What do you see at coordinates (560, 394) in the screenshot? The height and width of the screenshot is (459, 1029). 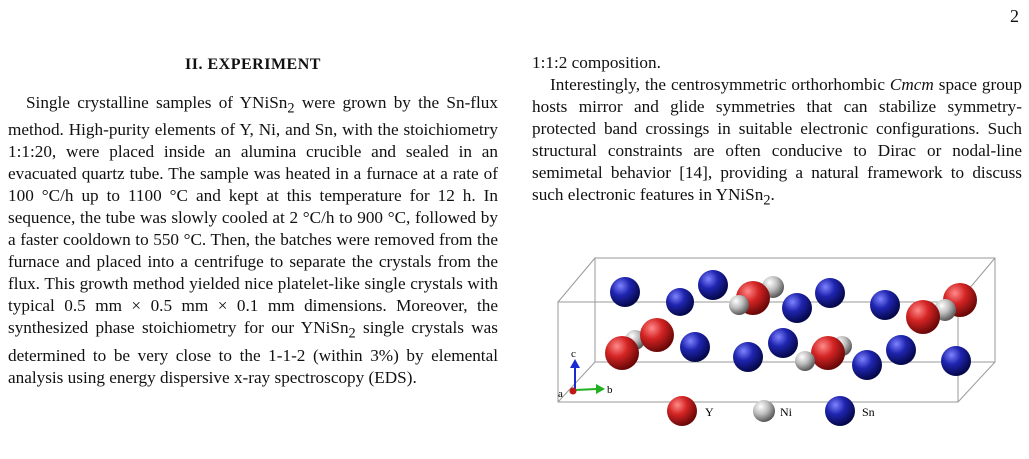 I see `axis-label-a: a` at bounding box center [560, 394].